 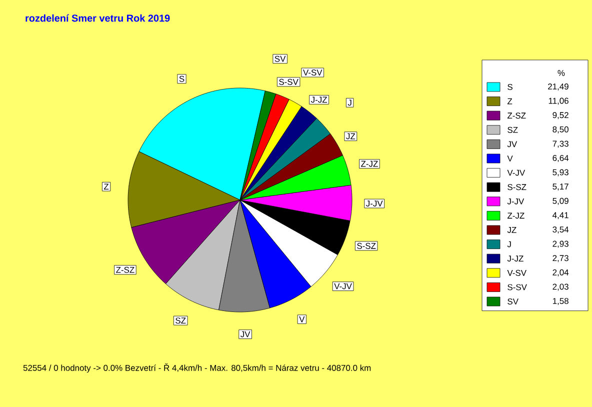 I want to click on data-label: 7,33, so click(x=560, y=144).